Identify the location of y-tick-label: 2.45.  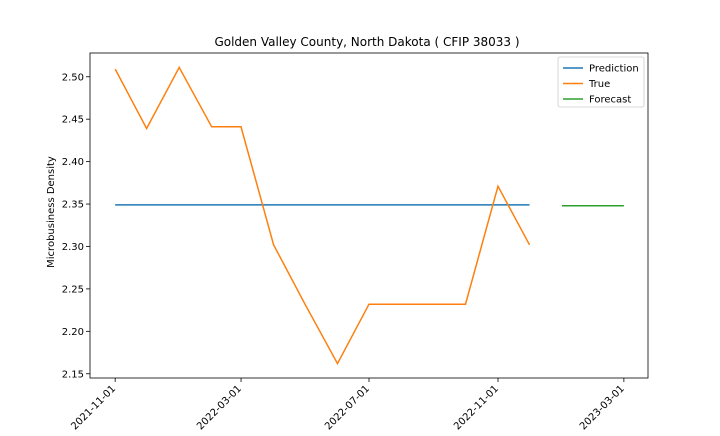
(73, 120).